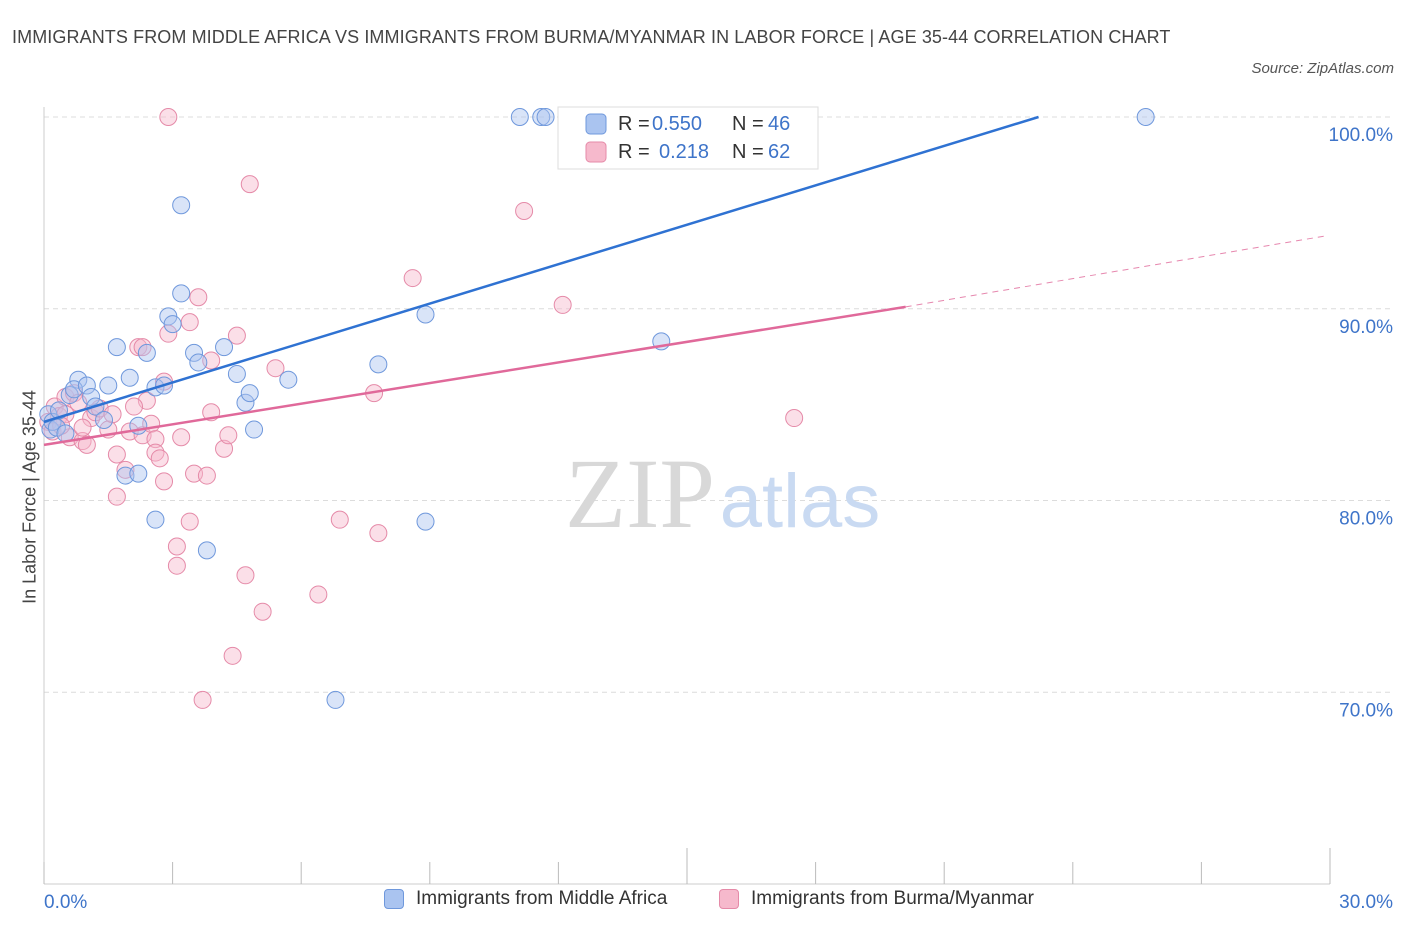  What do you see at coordinates (1361, 135) in the screenshot?
I see `y-tick-label: 100.0%` at bounding box center [1361, 135].